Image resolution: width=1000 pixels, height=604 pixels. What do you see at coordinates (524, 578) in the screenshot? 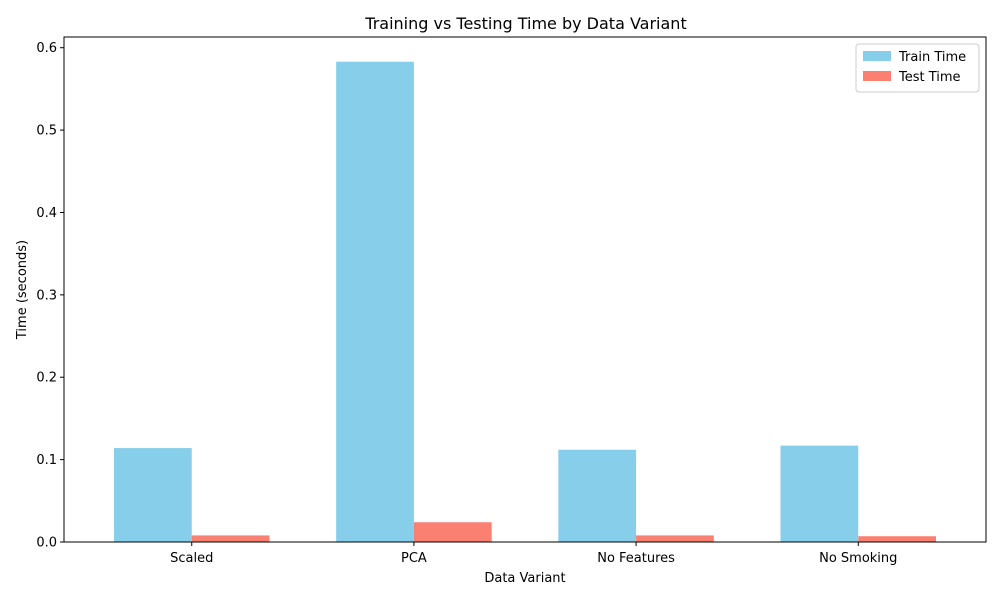
I see `x-axis-label: Data Variant` at bounding box center [524, 578].